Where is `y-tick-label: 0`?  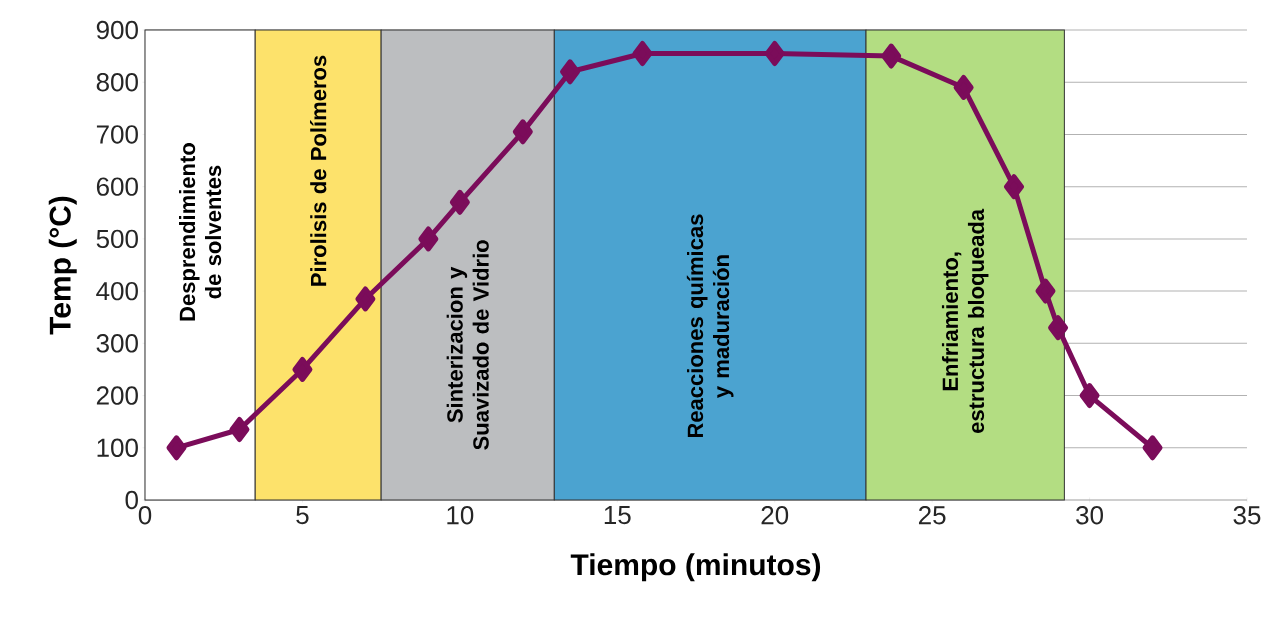 y-tick-label: 0 is located at coordinates (131, 500).